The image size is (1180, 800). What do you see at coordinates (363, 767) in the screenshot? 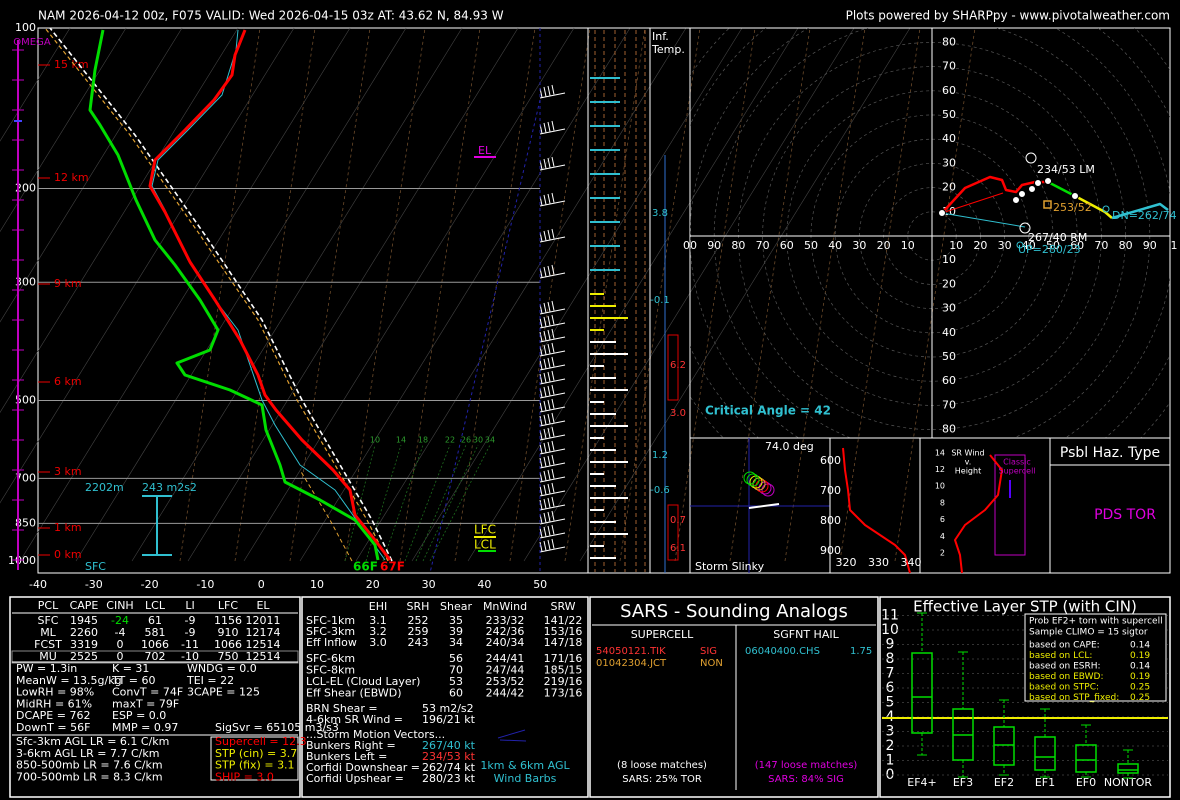
I see `storm-motion: Corfidi Downshear =` at bounding box center [363, 767].